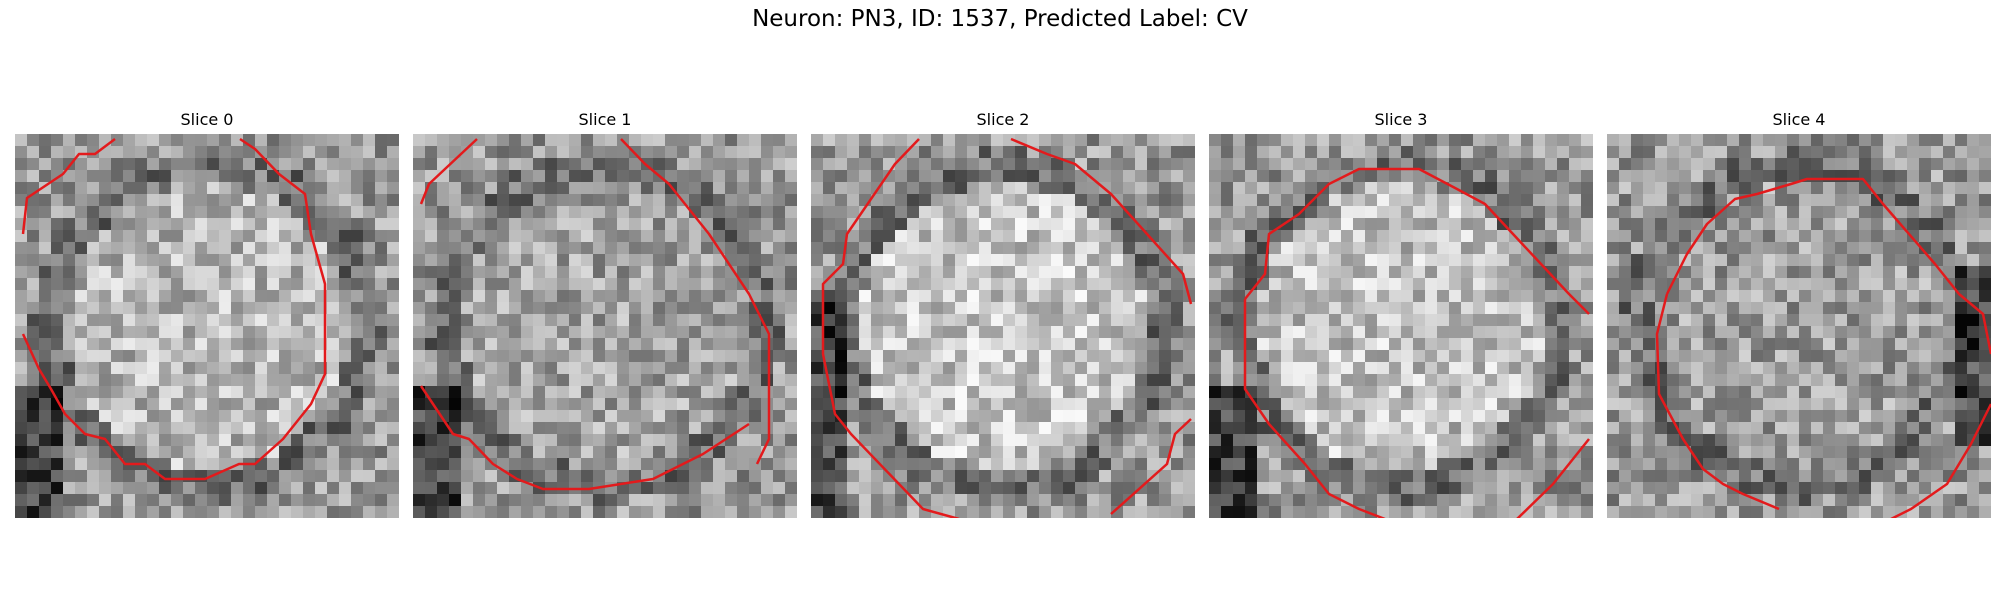 The height and width of the screenshot is (600, 2000). I want to click on slice-panel-3: Slice 3, so click(1401, 314).